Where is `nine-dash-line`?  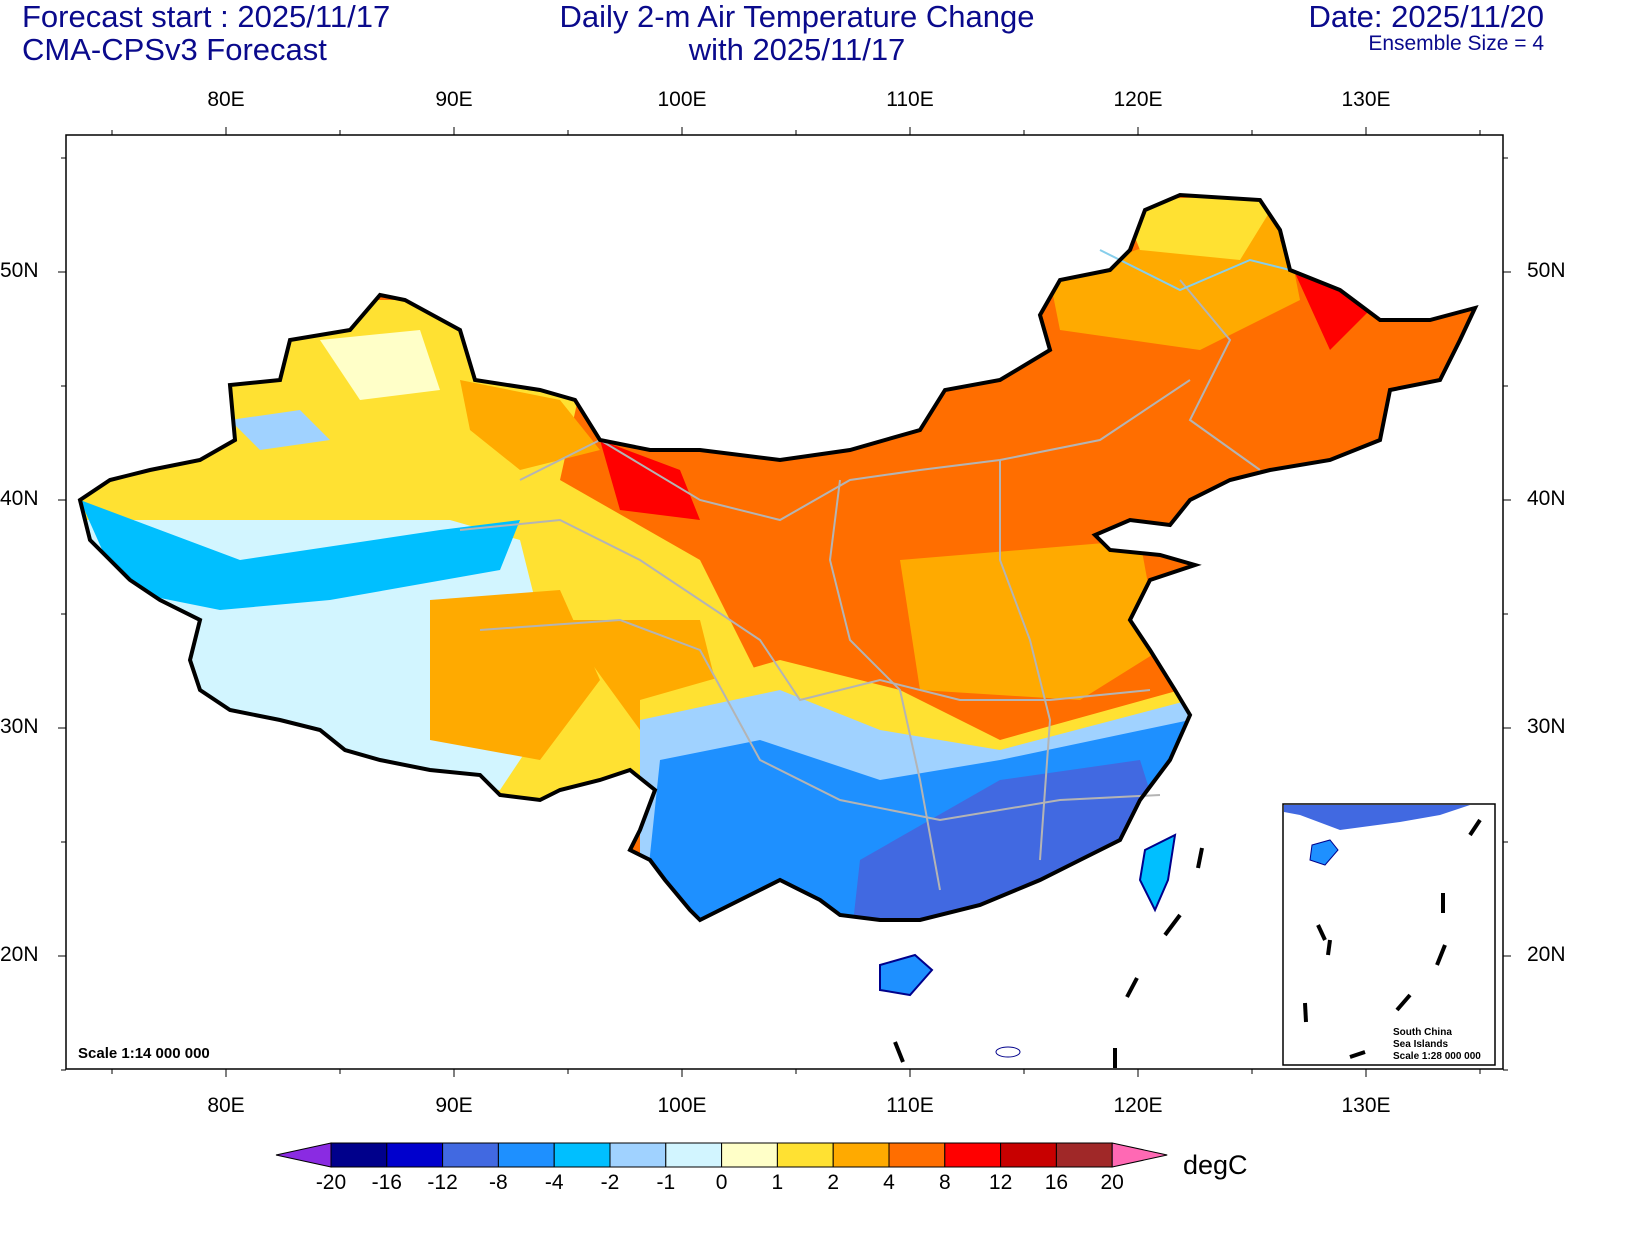 nine-dash-line is located at coordinates (1048, 957).